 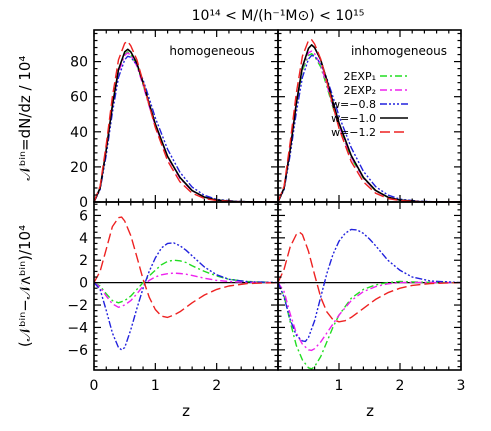 I want to click on series-line-inhomogeneous-bottom-2exp1, so click(x=369, y=325).